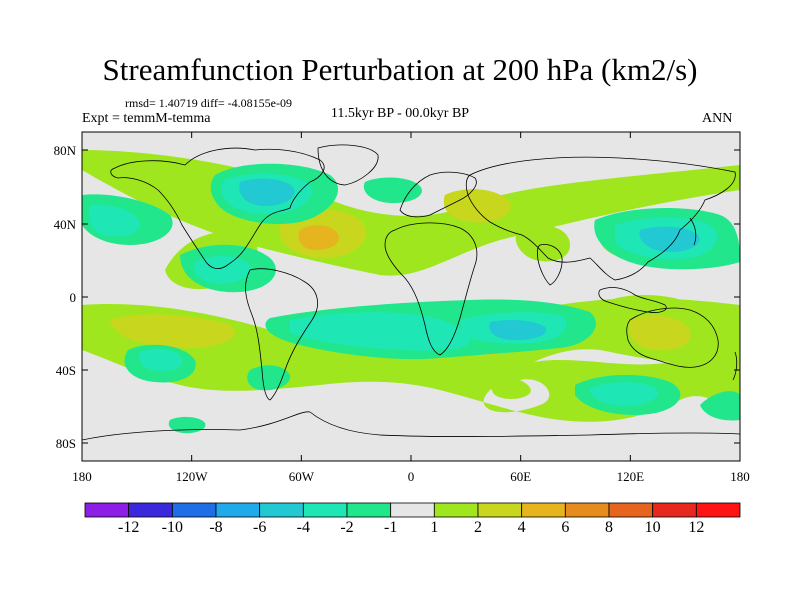 This screenshot has height=600, width=800. What do you see at coordinates (434, 527) in the screenshot?
I see `colorbar-label: 1` at bounding box center [434, 527].